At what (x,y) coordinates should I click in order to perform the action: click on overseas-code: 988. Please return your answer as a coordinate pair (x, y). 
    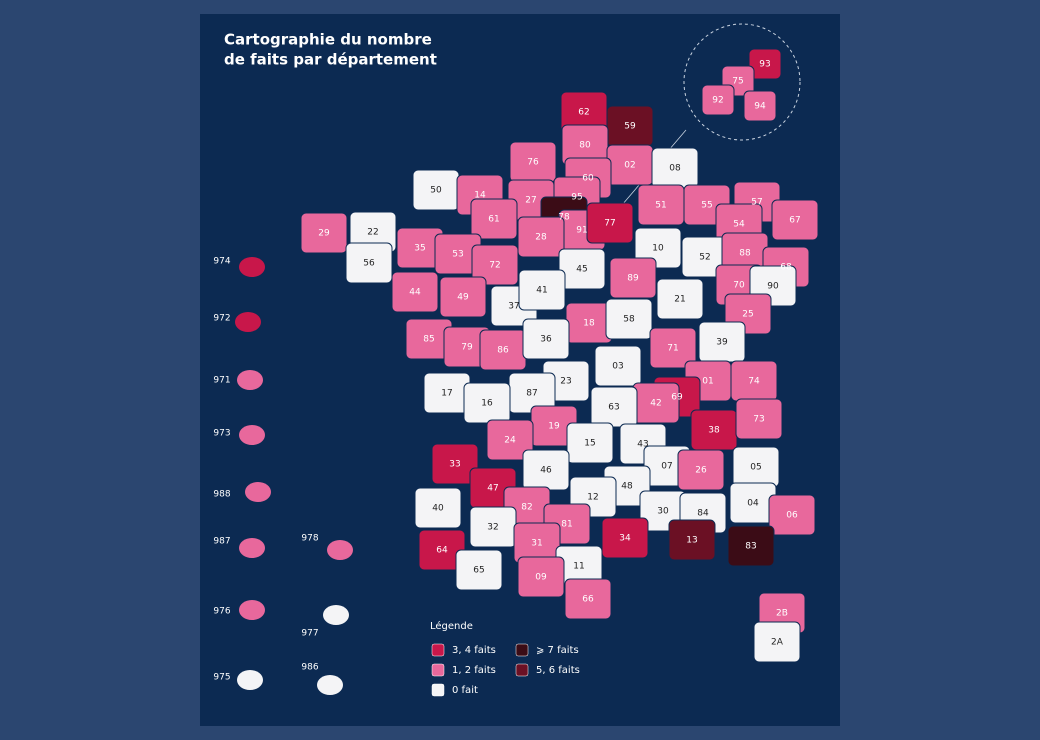
    Looking at the image, I should click on (221, 495).